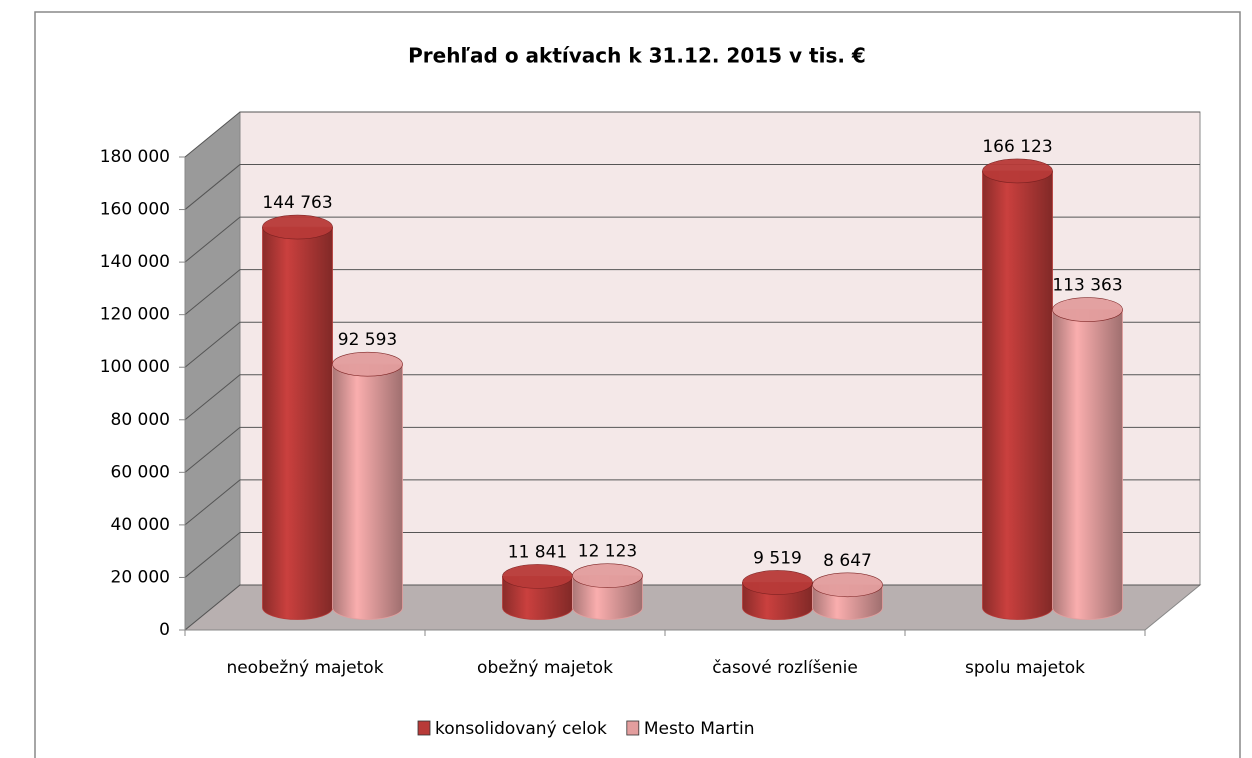  Describe the element at coordinates (699, 729) in the screenshot. I see `legend-label: Mesto Martin` at that location.